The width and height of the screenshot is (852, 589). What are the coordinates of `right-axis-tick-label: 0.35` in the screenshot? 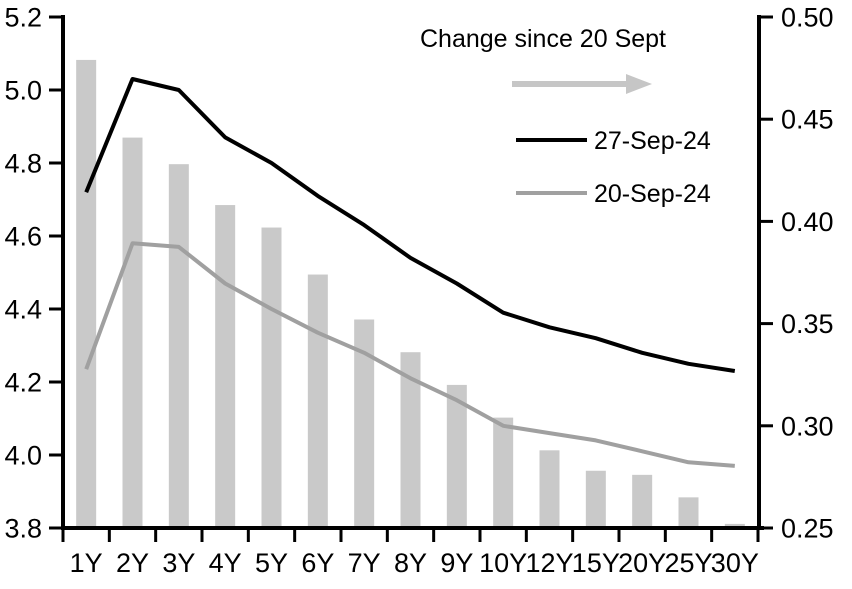 It's located at (807, 324).